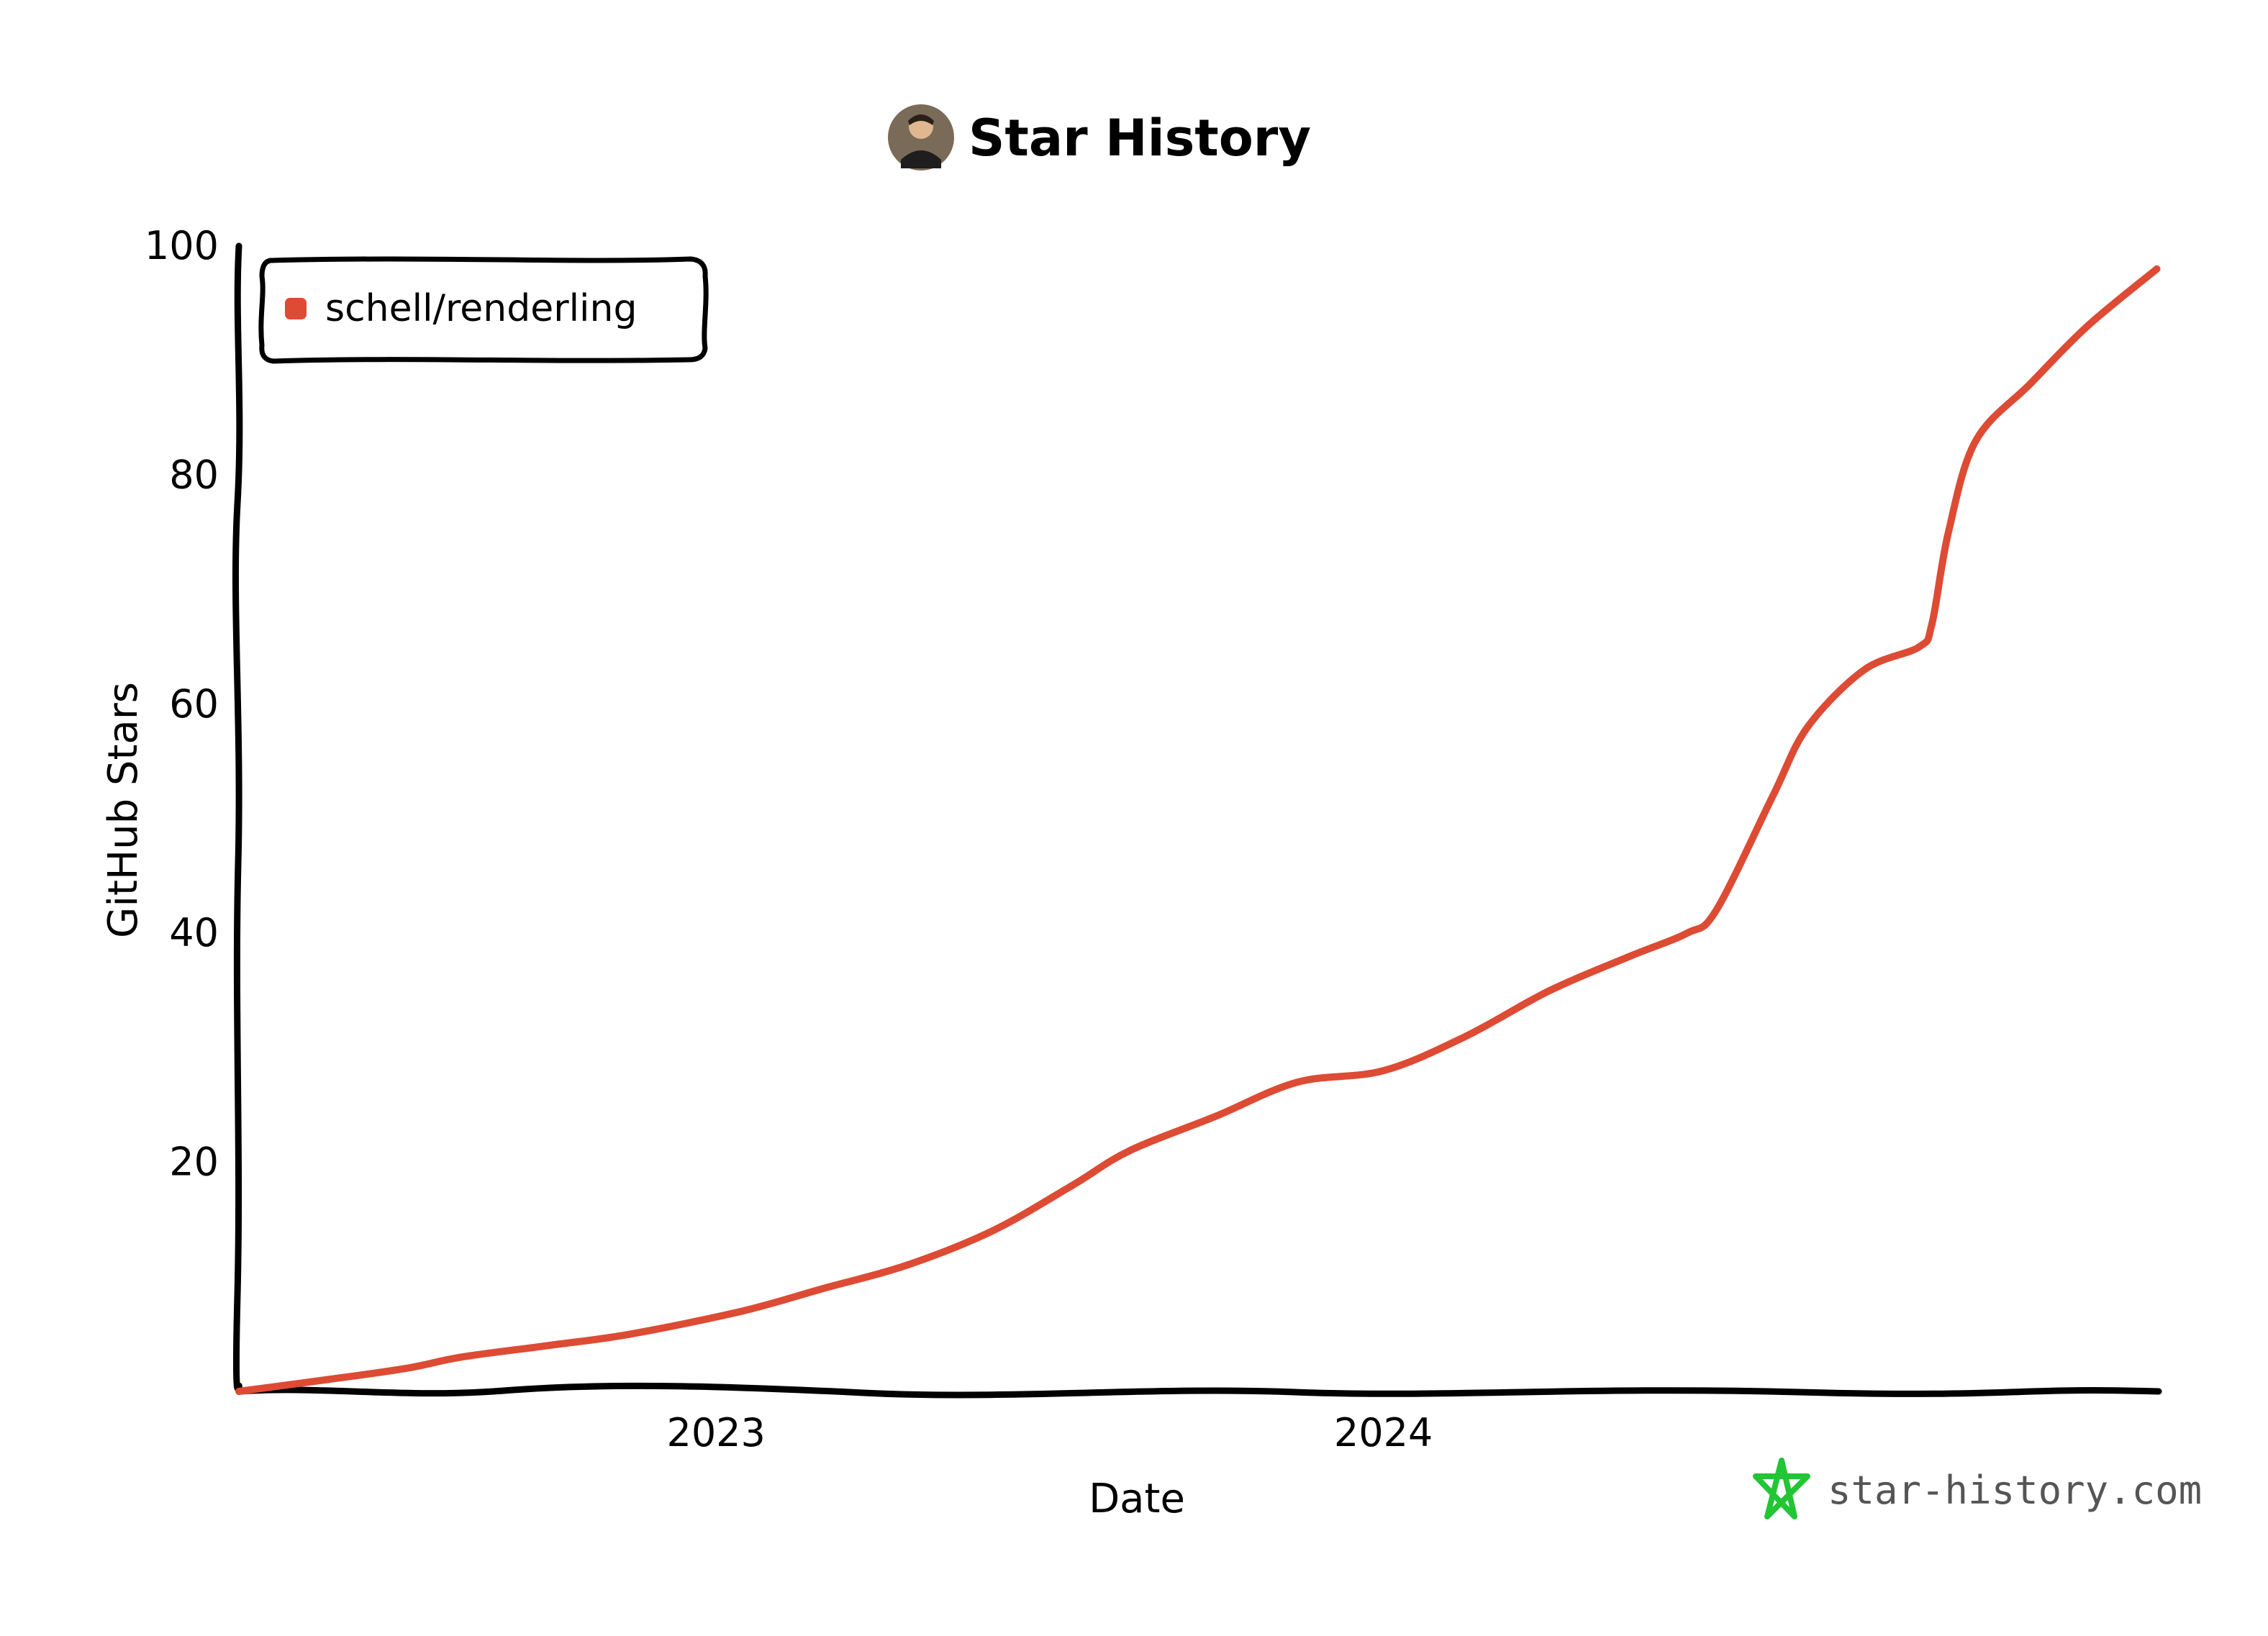  I want to click on y-axis-line, so click(237, 819).